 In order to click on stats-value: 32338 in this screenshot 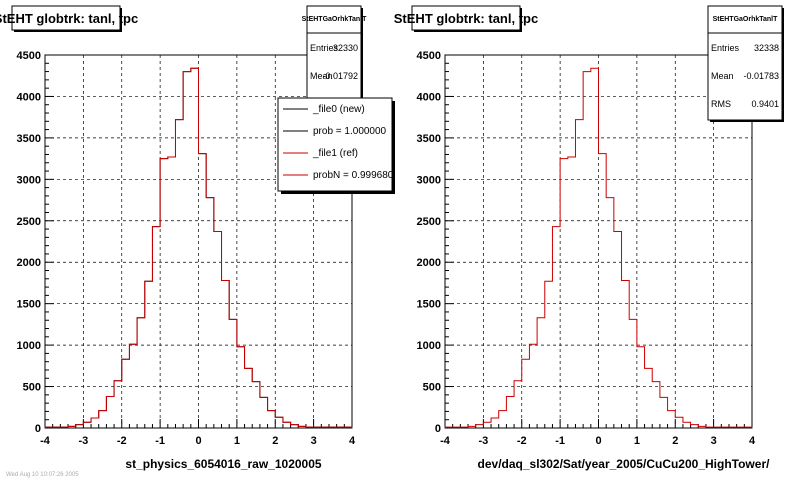, I will do `click(766, 48)`.